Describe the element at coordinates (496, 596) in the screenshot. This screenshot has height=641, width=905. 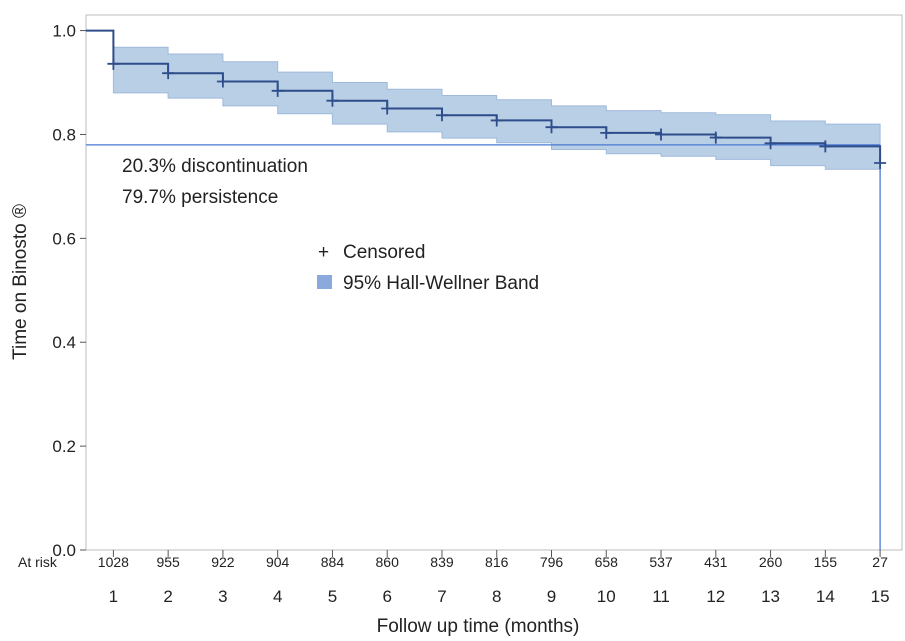
I see `x-tick-label: 8` at that location.